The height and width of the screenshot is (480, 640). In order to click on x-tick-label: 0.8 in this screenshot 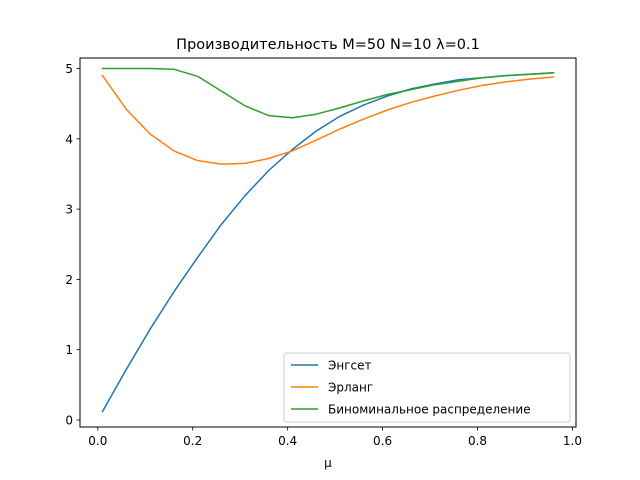, I will do `click(477, 441)`.